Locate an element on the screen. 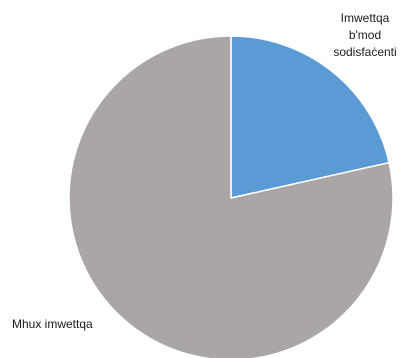 This screenshot has height=358, width=403. slice-label-line: Mhux imwettqa is located at coordinates (52, 324).